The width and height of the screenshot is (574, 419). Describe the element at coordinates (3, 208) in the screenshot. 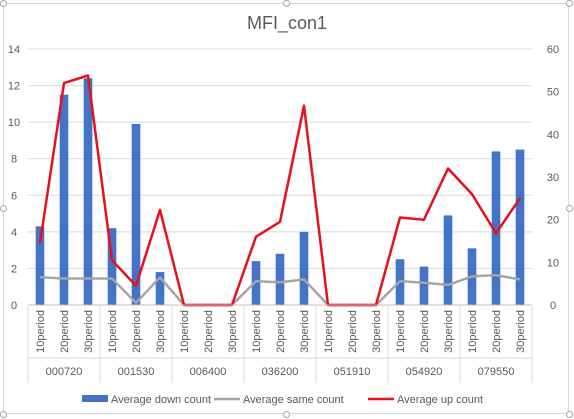

I see `resize-handle-middle-left` at that location.